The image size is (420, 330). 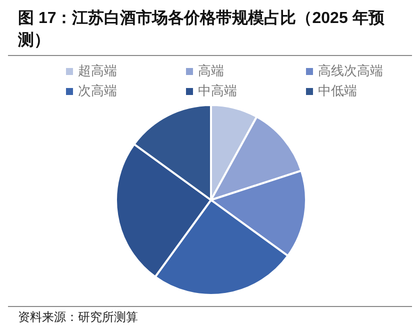 What do you see at coordinates (78, 317) in the screenshot?
I see `text: 资料来源：研究所测算` at bounding box center [78, 317].